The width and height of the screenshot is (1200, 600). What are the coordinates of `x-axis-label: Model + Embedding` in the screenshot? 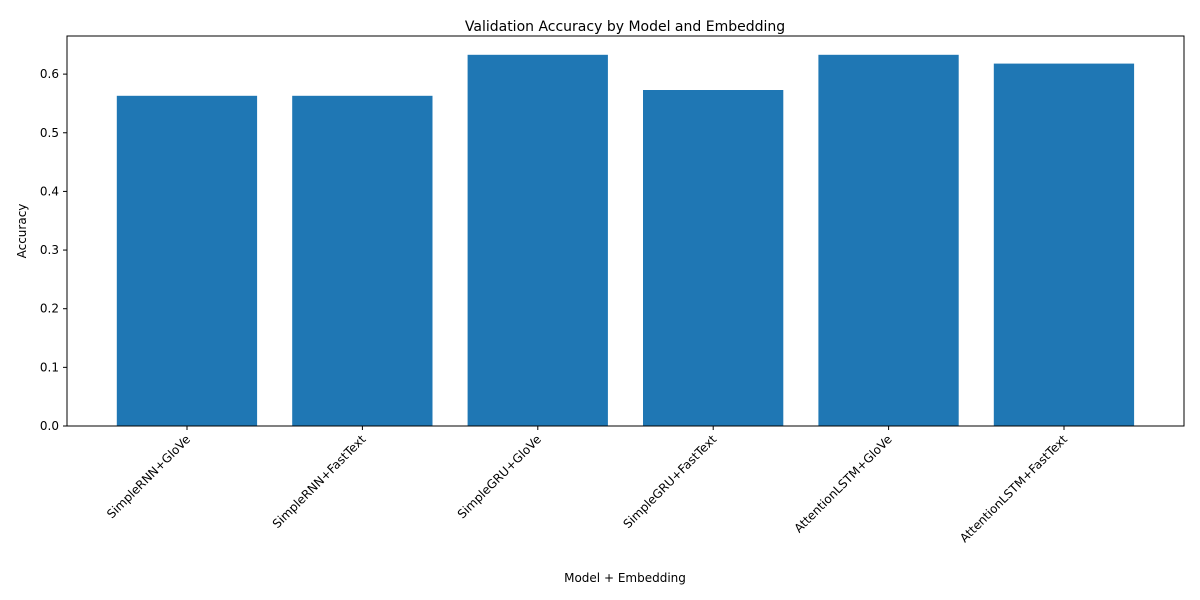 It's located at (625, 578).